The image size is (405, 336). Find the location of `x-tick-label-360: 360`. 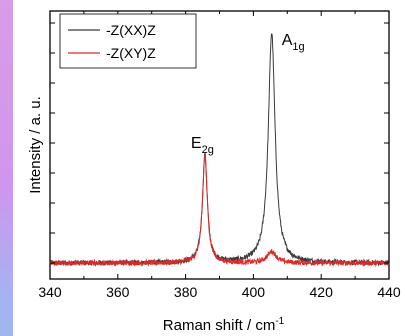

x-tick-label-360: 360 is located at coordinates (118, 292).